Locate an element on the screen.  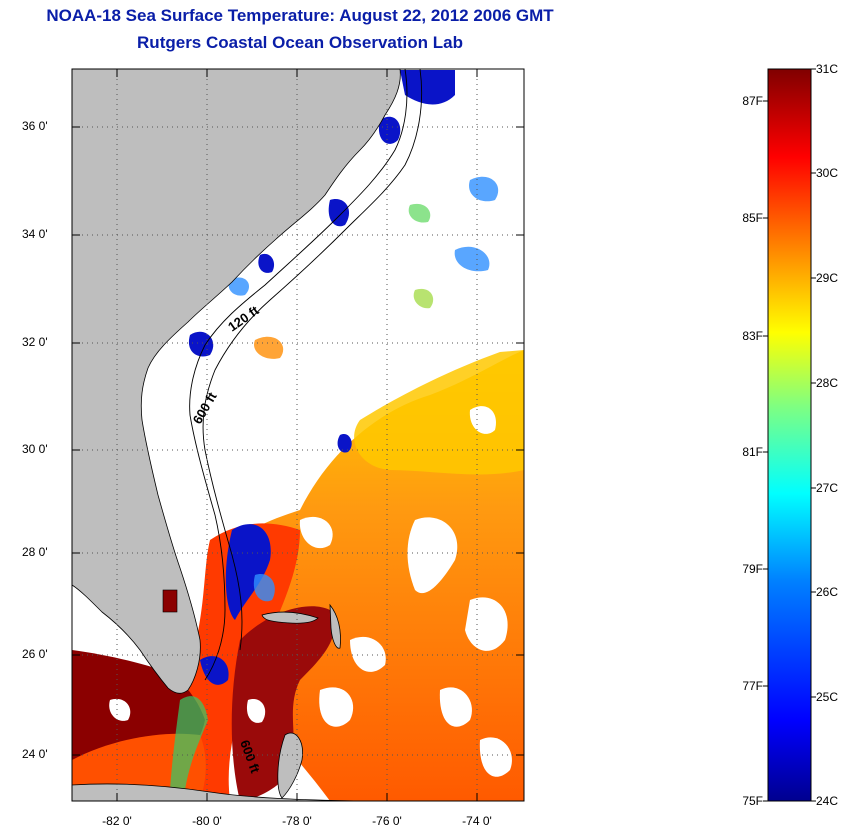
lon-label-82: -82 0' is located at coordinates (117, 821).